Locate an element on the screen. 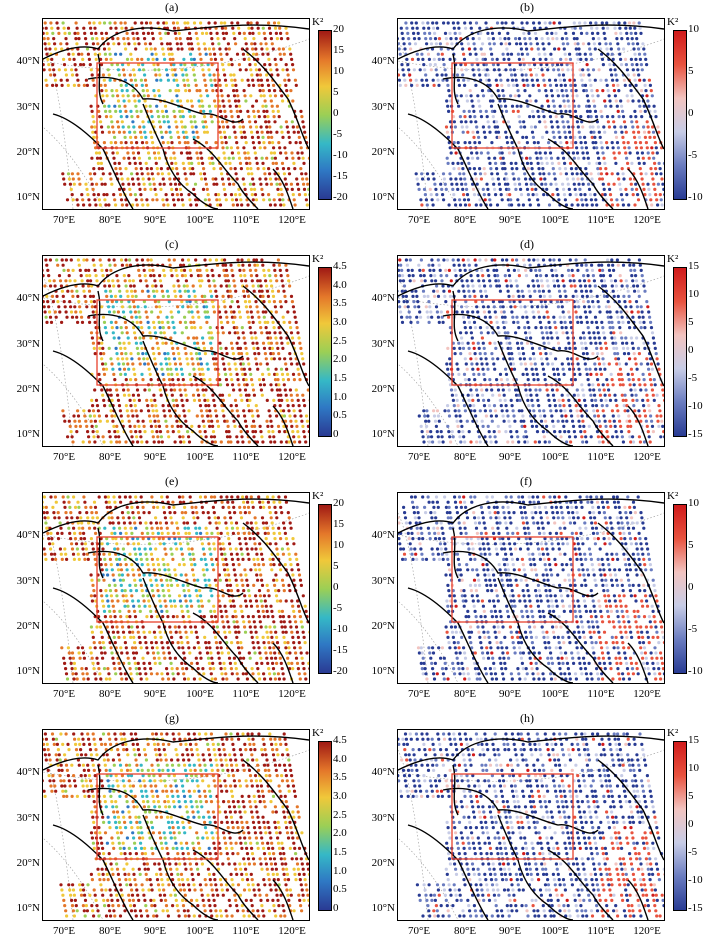 This screenshot has height=945, width=713. colorbar-tick-label: 10 is located at coordinates (693, 768).